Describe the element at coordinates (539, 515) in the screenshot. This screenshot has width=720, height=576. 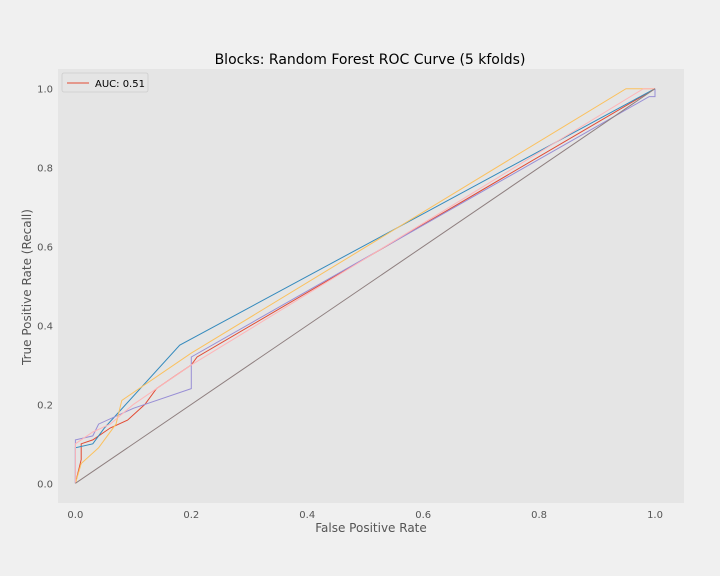
I see `x-tick-label: 0.8` at that location.